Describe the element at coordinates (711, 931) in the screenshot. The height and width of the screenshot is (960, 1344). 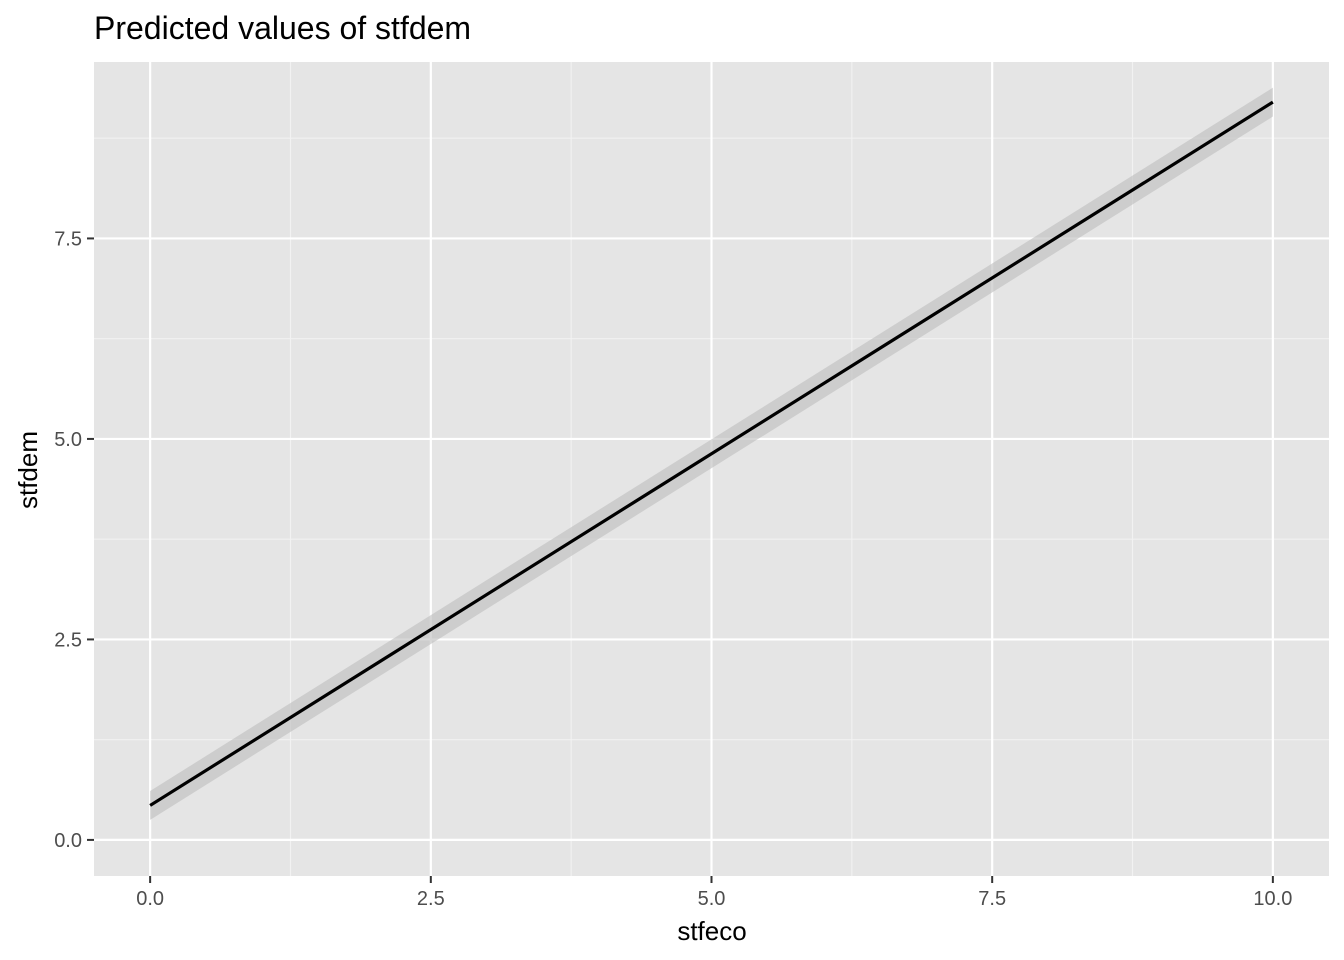
I see `x-axis-title: stfeco` at that location.